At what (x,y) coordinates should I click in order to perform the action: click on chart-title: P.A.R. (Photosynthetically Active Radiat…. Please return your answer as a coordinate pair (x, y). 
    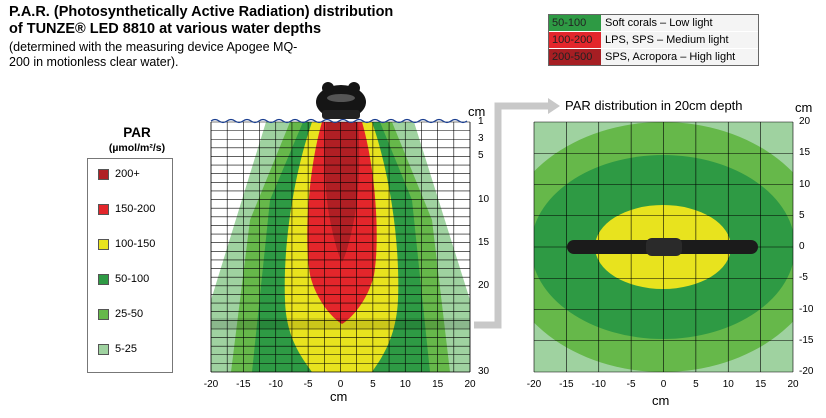
    Looking at the image, I should click on (229, 21).